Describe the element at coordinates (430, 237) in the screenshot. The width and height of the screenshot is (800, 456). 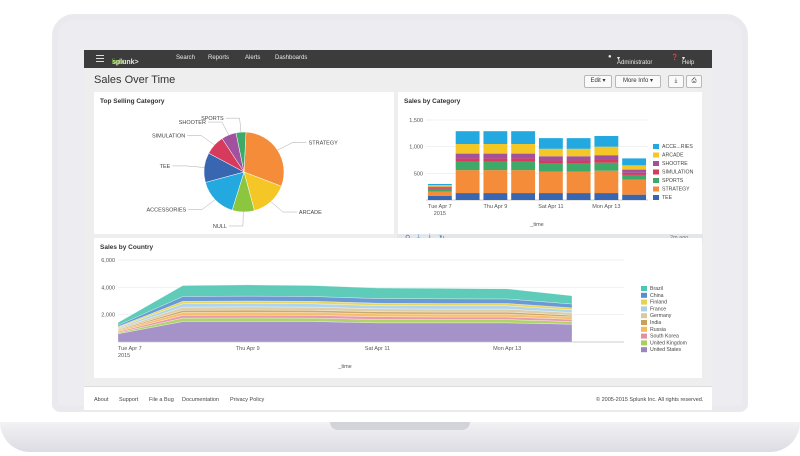
I see `inspect-icon: i` at that location.